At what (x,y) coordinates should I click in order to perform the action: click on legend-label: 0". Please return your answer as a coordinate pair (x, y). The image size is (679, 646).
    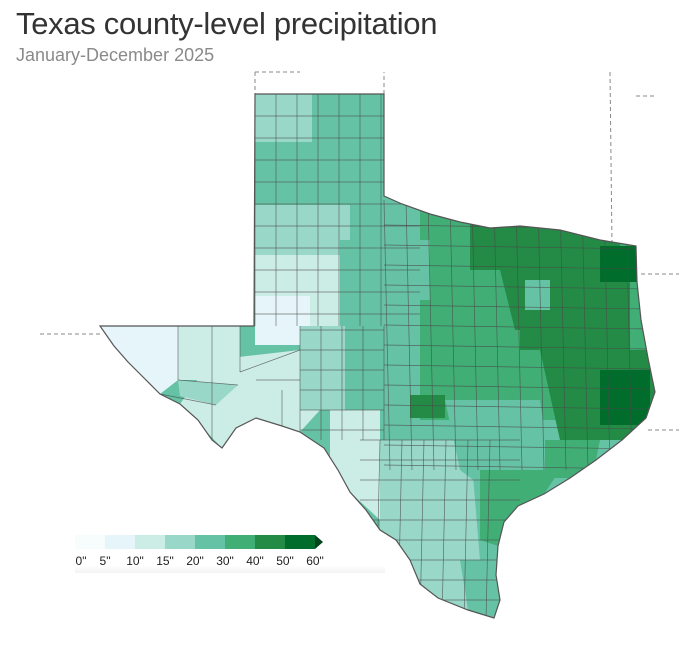
    Looking at the image, I should click on (81, 561).